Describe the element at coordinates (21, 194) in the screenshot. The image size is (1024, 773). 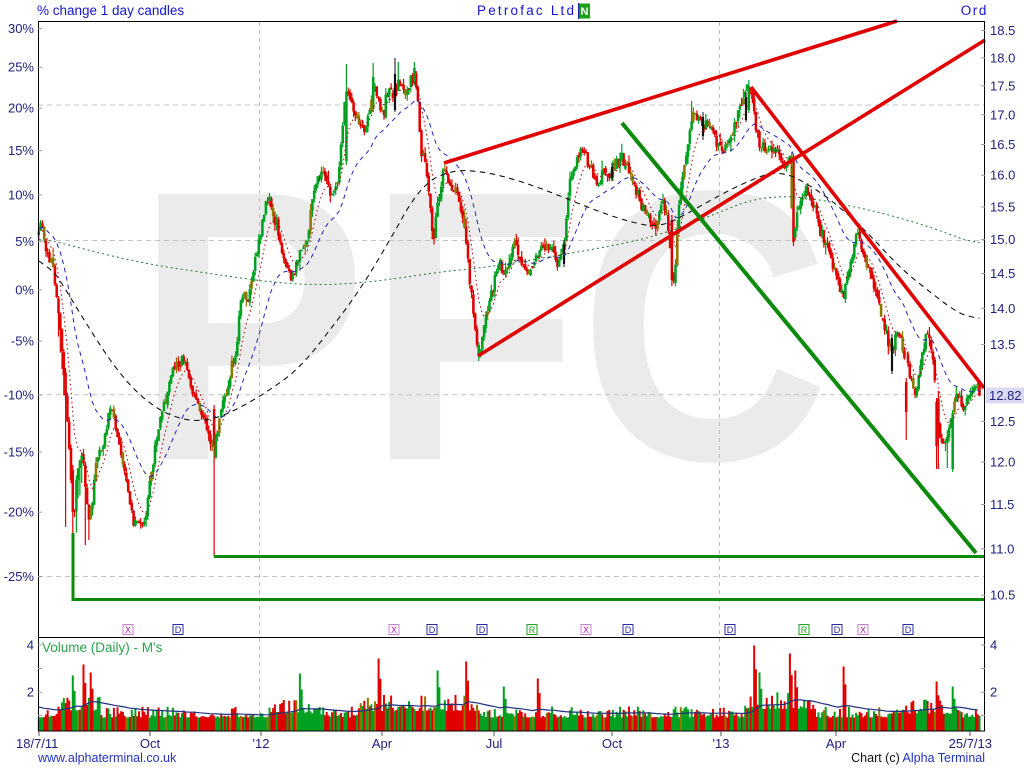
I see `svg-text: 10%` at that location.